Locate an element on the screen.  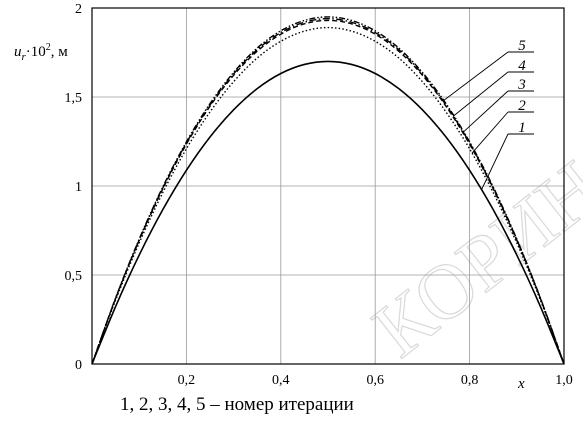
y-tick-label: 2 is located at coordinates (78, 9).